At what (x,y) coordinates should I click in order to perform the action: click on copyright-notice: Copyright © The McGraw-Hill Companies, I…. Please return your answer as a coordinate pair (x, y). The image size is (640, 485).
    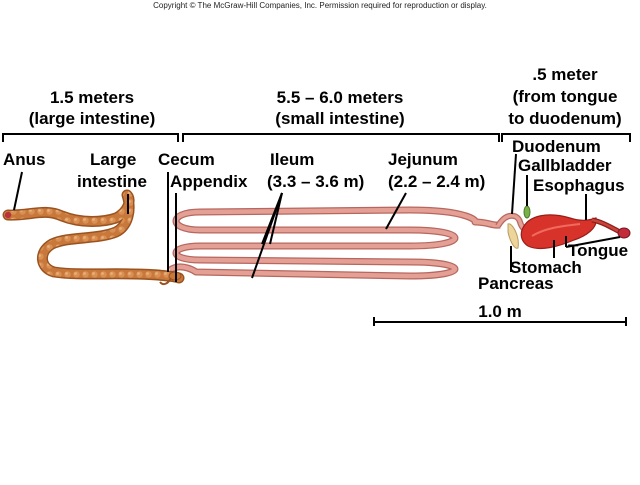
    Looking at the image, I should click on (320, 5).